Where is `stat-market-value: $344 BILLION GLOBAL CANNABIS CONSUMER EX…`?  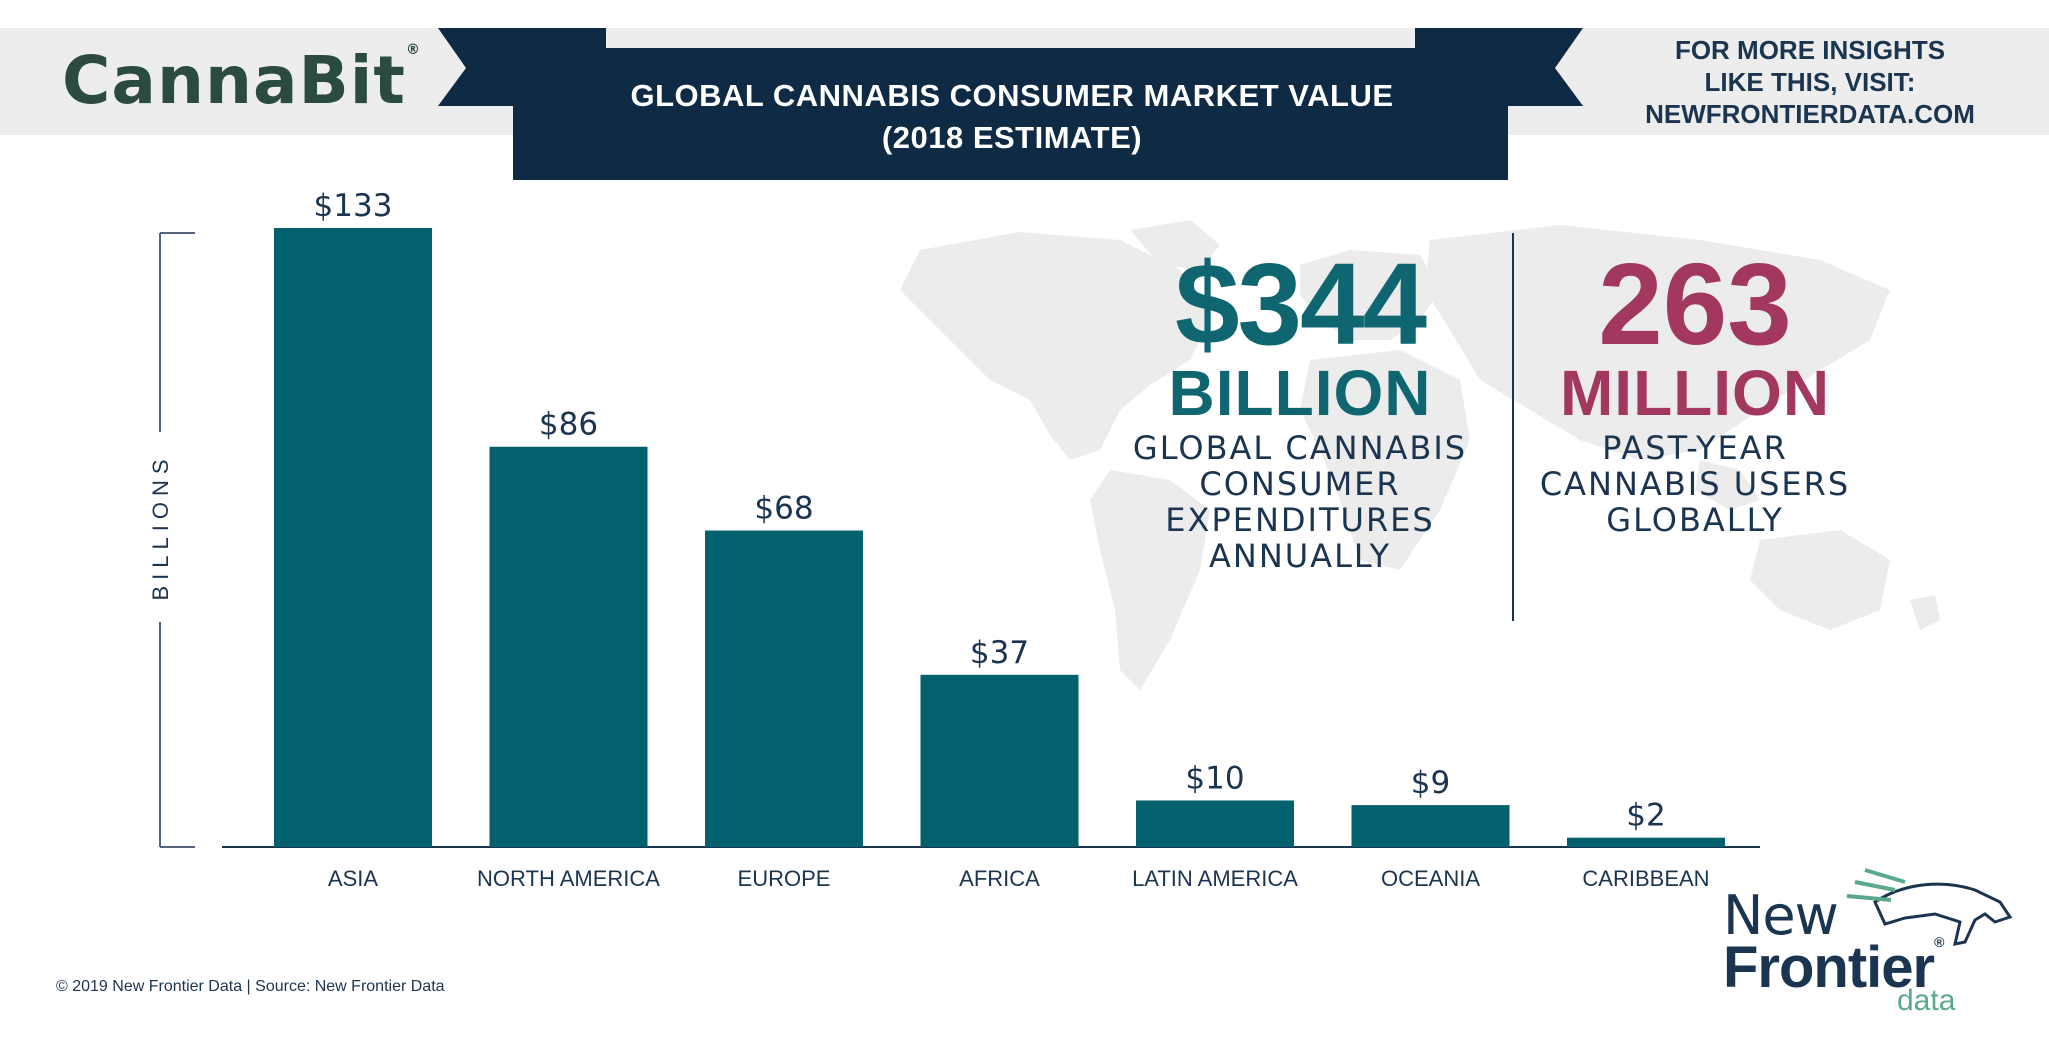 stat-market-value: $344 BILLION GLOBAL CANNABIS CONSUMER EX… is located at coordinates (1300, 406).